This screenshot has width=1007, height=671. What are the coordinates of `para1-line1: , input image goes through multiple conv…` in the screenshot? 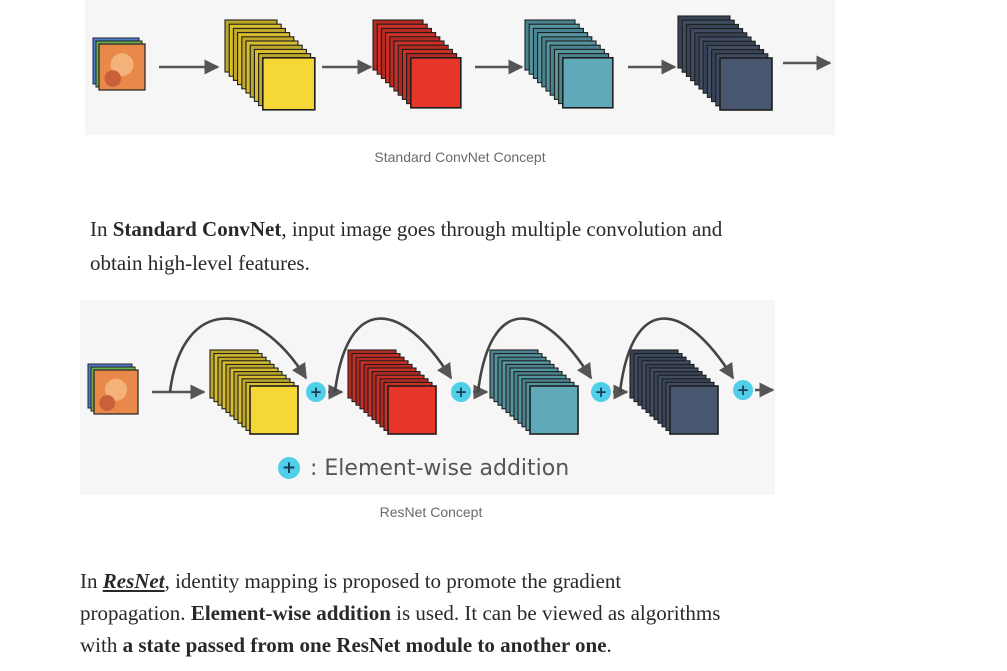 It's located at (502, 229).